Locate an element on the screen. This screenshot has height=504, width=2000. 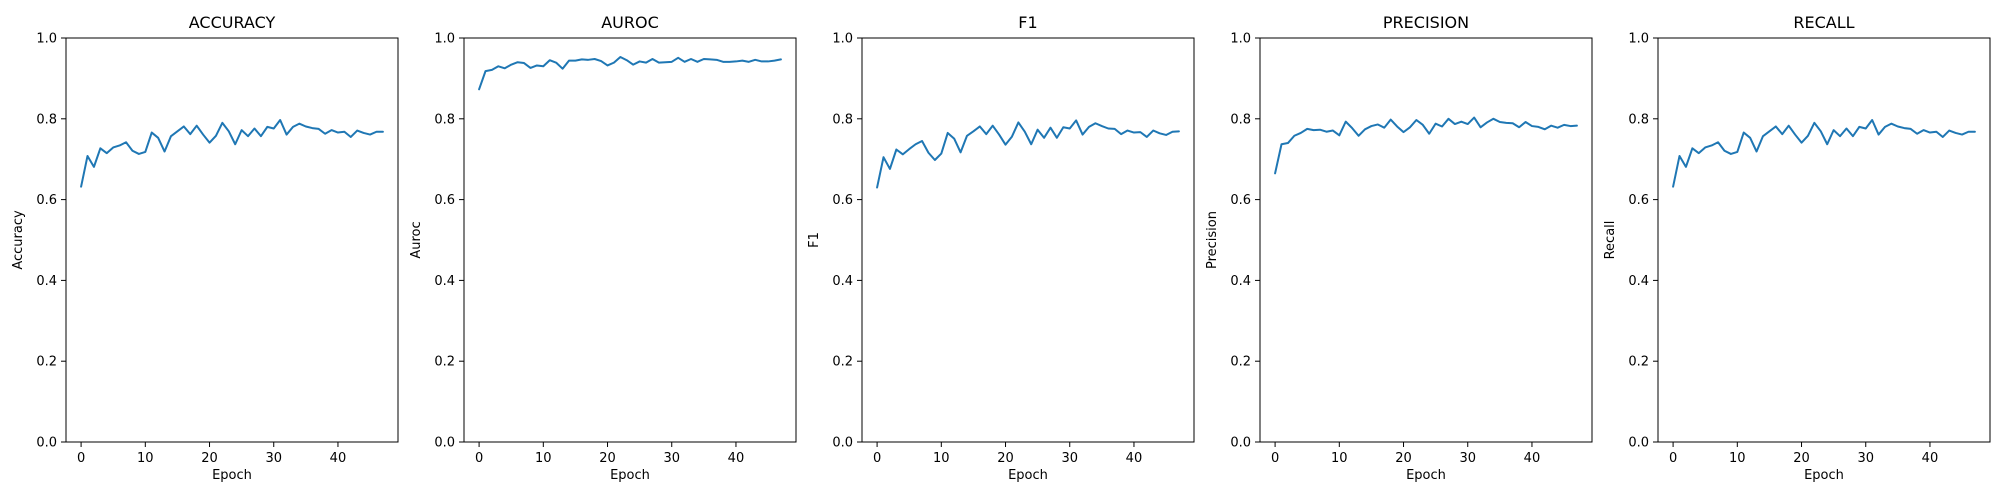
chart-title-auroc: AUROC is located at coordinates (630, 22).